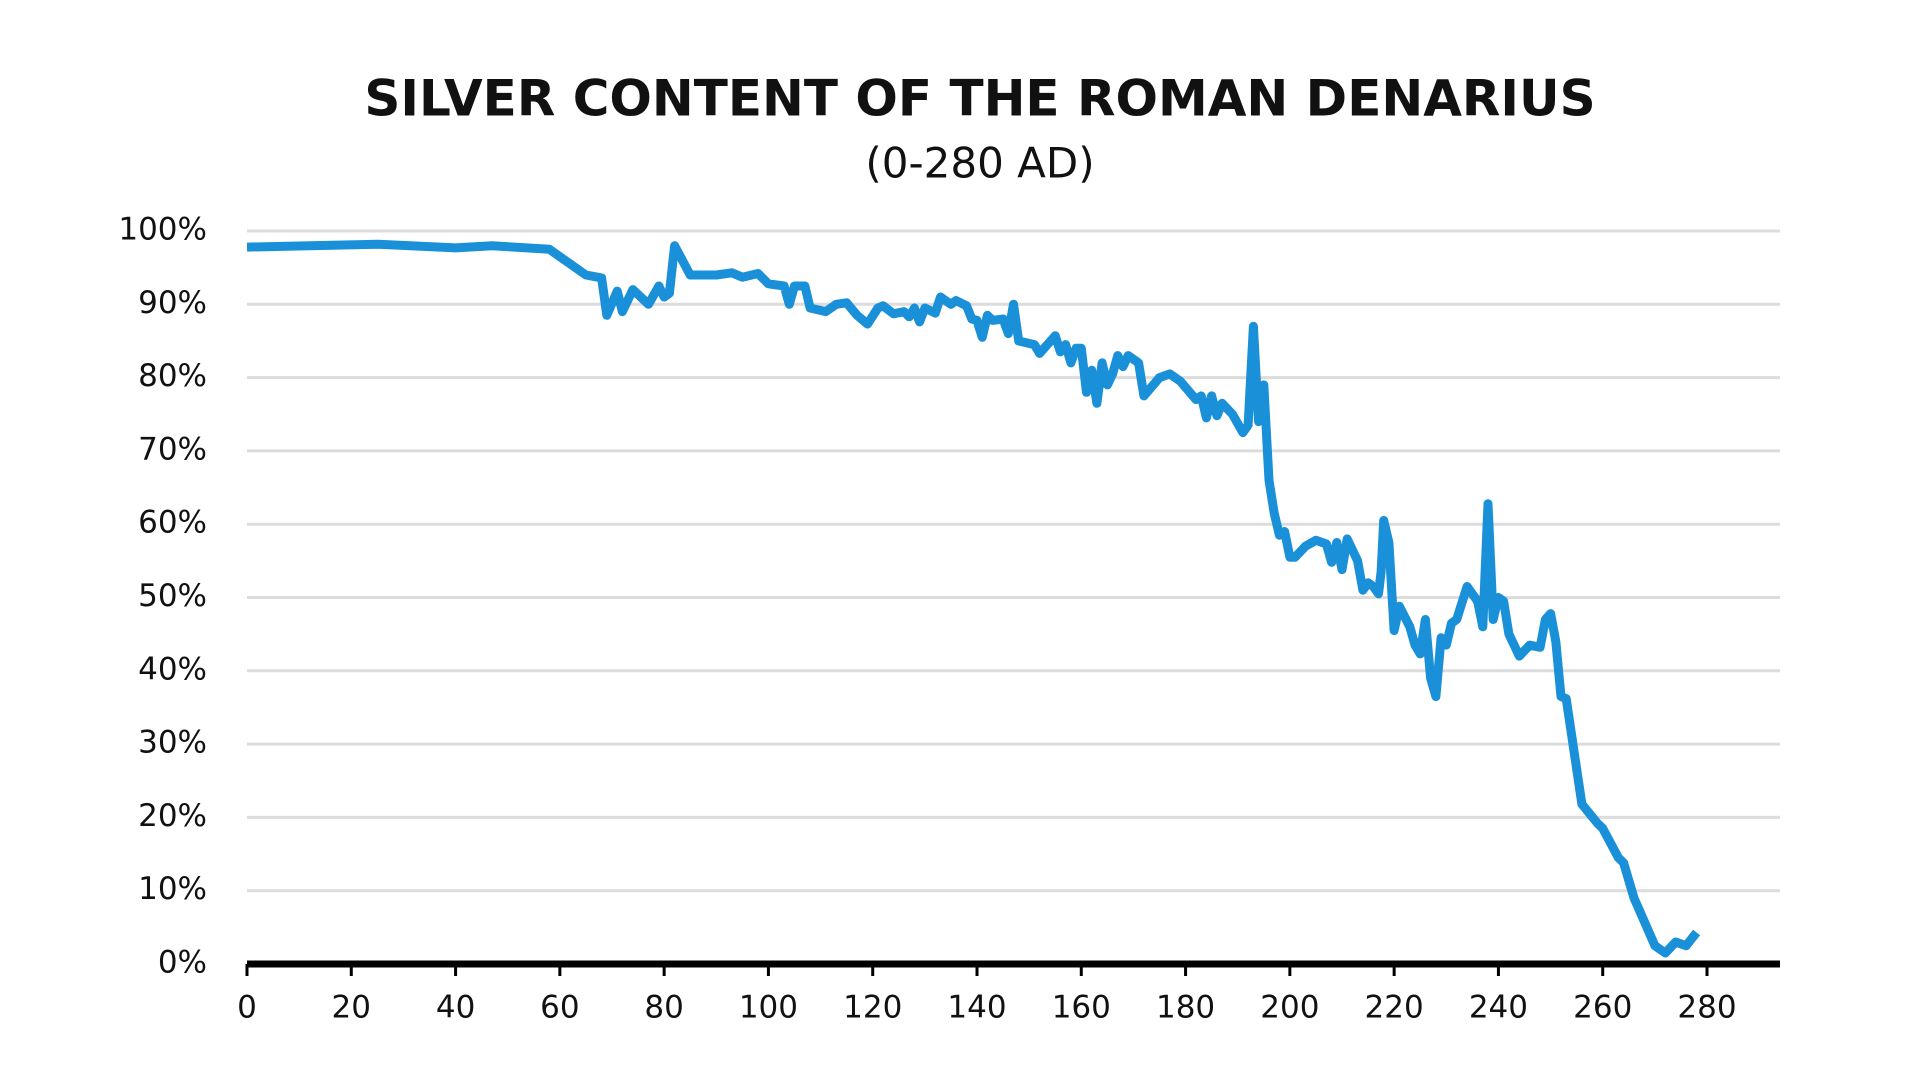  What do you see at coordinates (979, 99) in the screenshot?
I see `chart-title: SILVER CONTENT OF THE ROMAN DENARIUS` at bounding box center [979, 99].